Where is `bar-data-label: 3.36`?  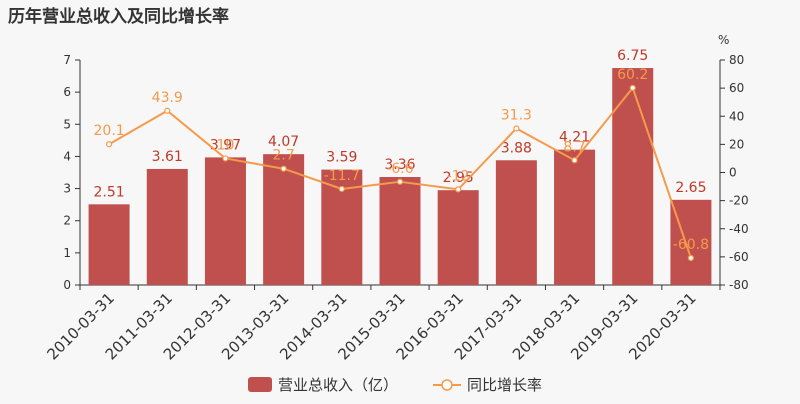 bar-data-label: 3.36 is located at coordinates (399, 165).